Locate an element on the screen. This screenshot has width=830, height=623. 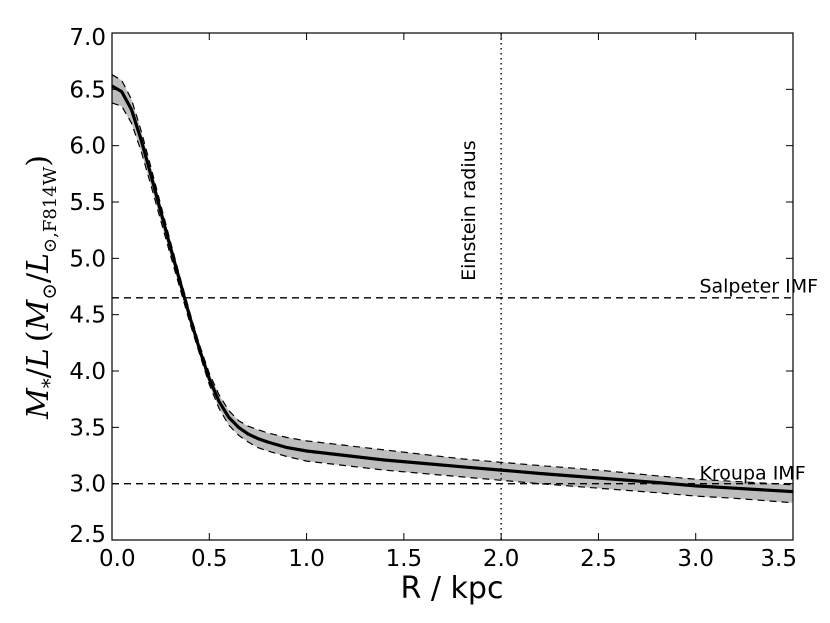
y-tick-label: 3.0 is located at coordinates (87, 485).